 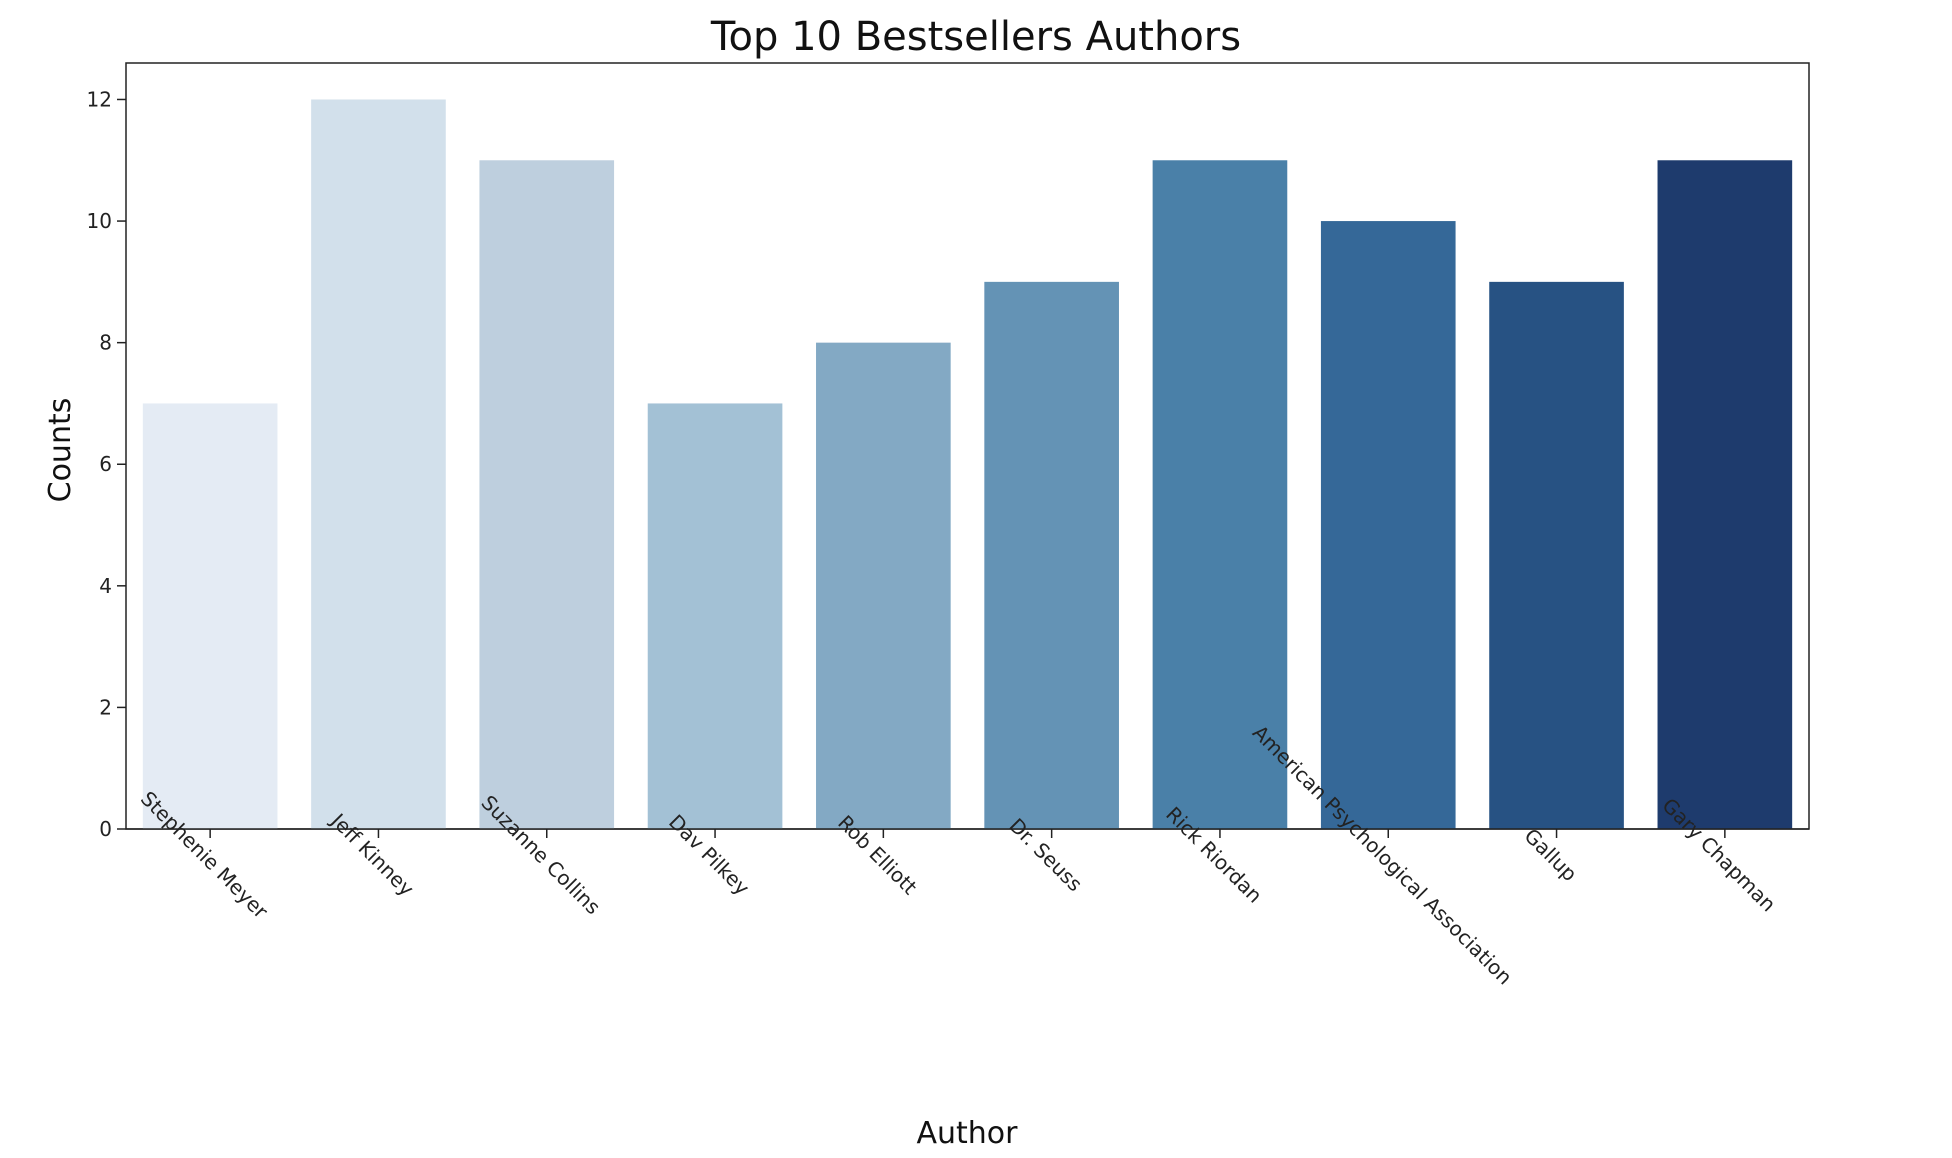 I want to click on x-tick-label: Gallup, so click(x=1551, y=855).